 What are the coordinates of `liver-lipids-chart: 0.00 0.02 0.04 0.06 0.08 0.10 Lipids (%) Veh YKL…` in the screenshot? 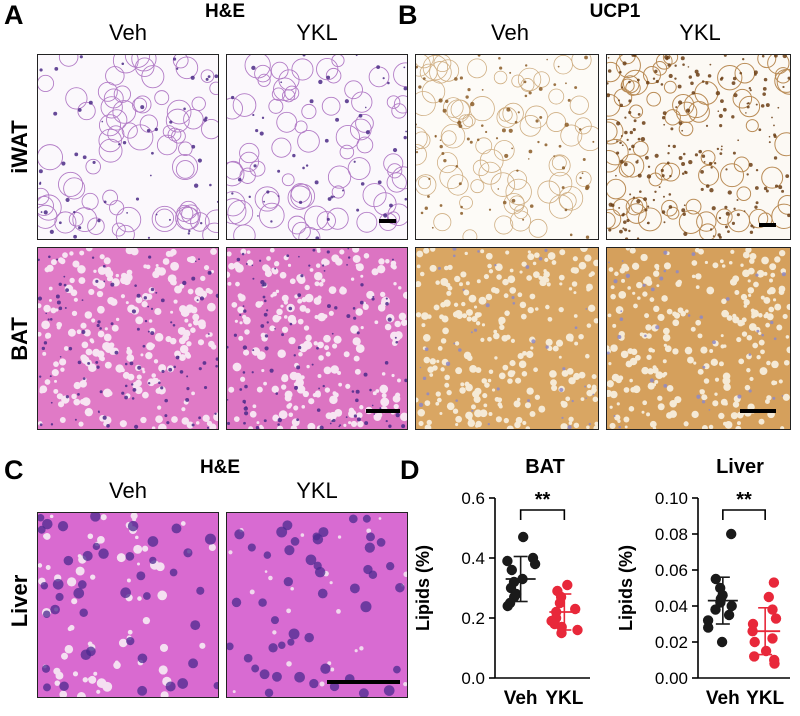 It's located at (703, 599).